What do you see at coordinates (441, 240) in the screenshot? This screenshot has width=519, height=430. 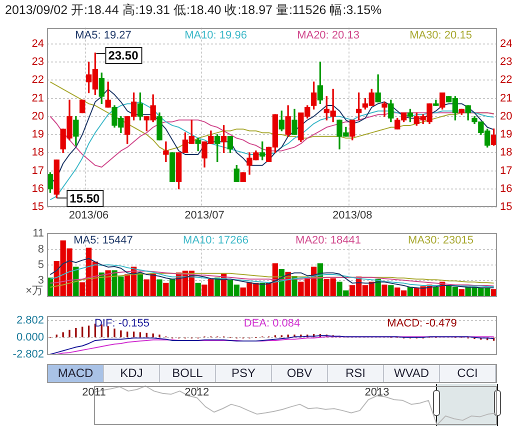 I see `text: MA30: 23015` at bounding box center [441, 240].